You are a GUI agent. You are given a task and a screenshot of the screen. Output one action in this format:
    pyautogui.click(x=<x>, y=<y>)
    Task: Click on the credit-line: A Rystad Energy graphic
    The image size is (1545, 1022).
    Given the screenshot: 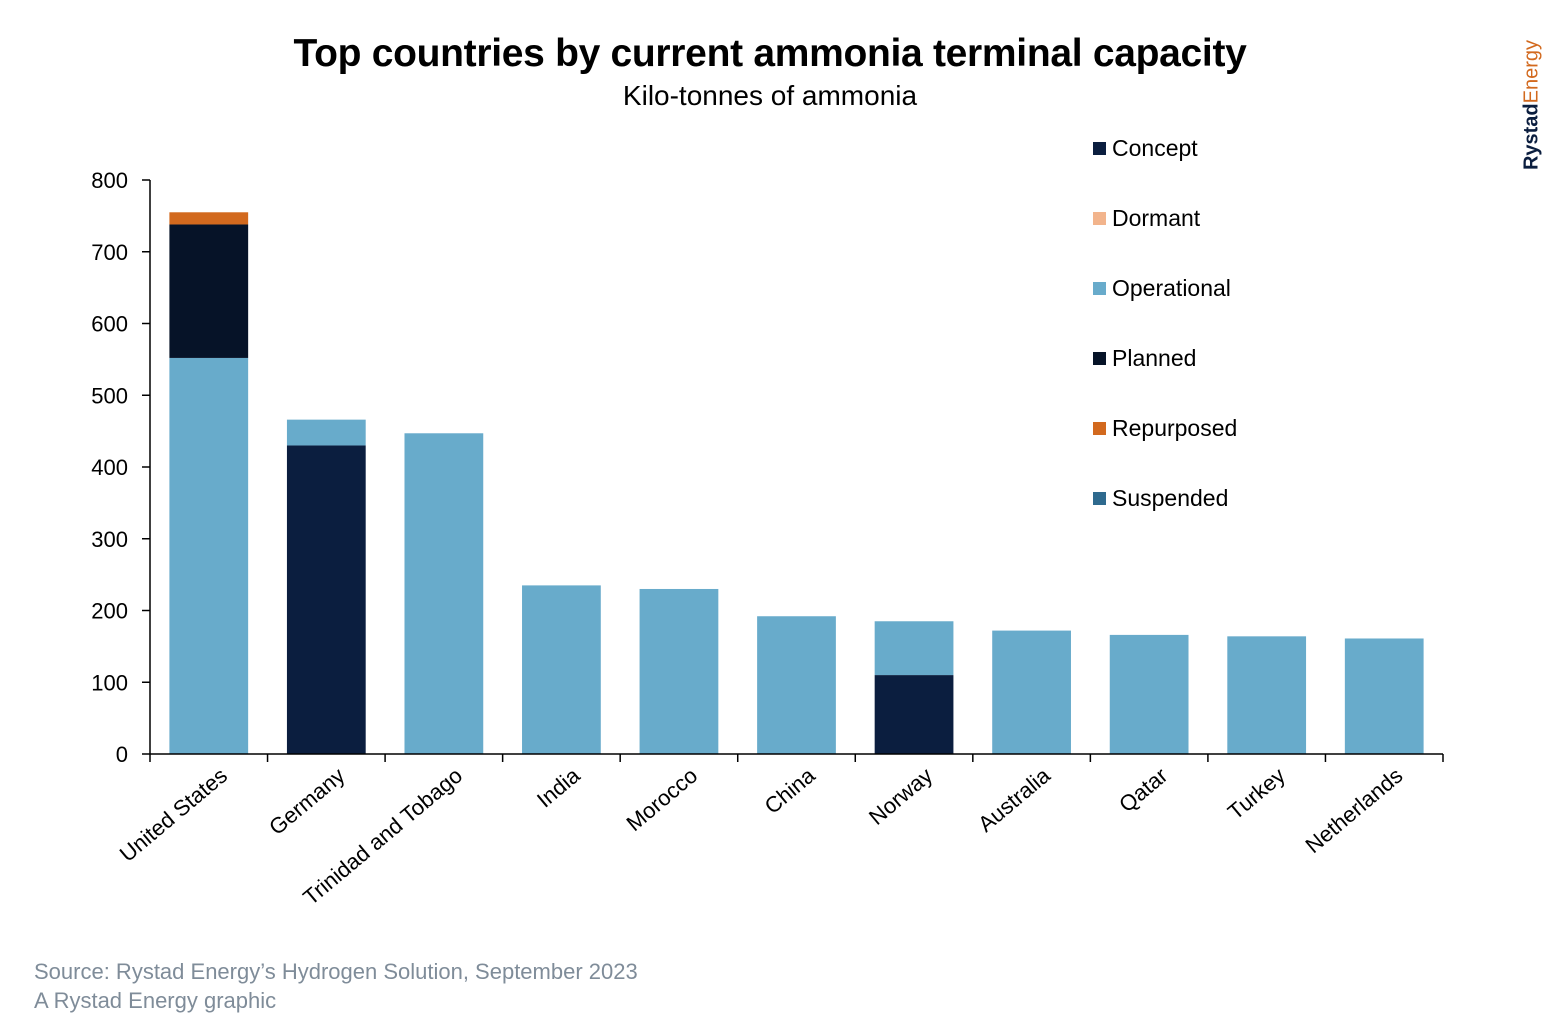 What is the action you would take?
    pyautogui.click(x=155, y=1000)
    